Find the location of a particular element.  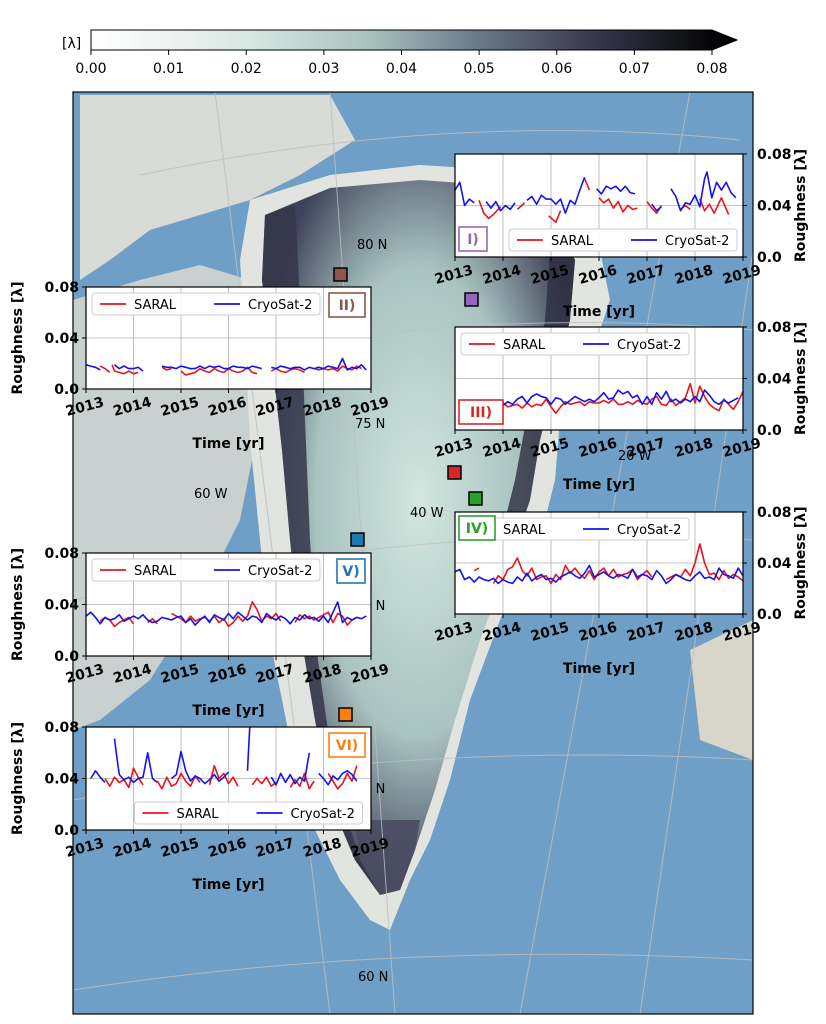

map-ice-margin-south is located at coordinates (387, 857).